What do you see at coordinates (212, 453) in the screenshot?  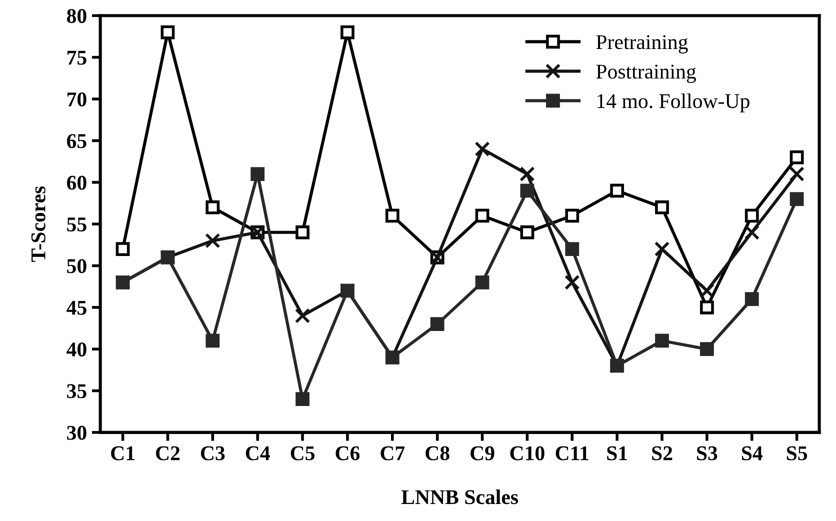 I see `x-tick-label: C3` at bounding box center [212, 453].